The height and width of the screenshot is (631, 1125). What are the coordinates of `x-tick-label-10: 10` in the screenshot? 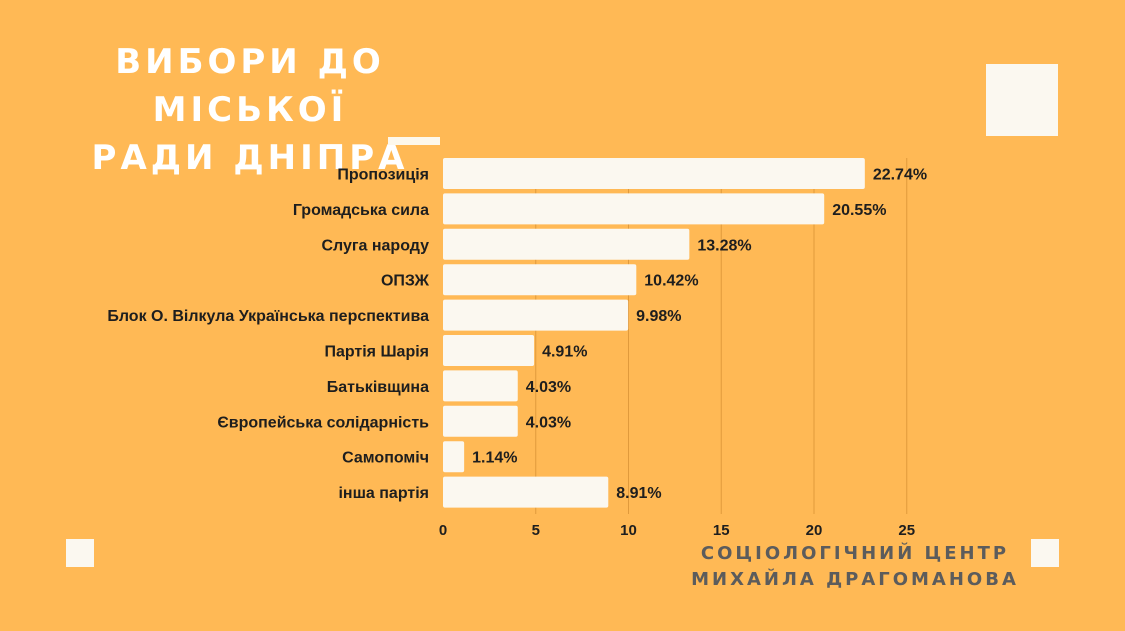 It's located at (628, 530).